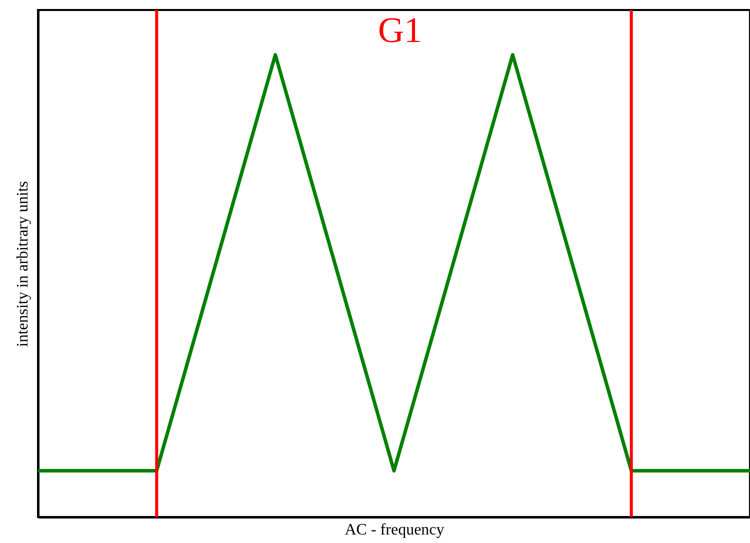  I want to click on y-axis-title: intensity in arbitrary units, so click(23, 264).